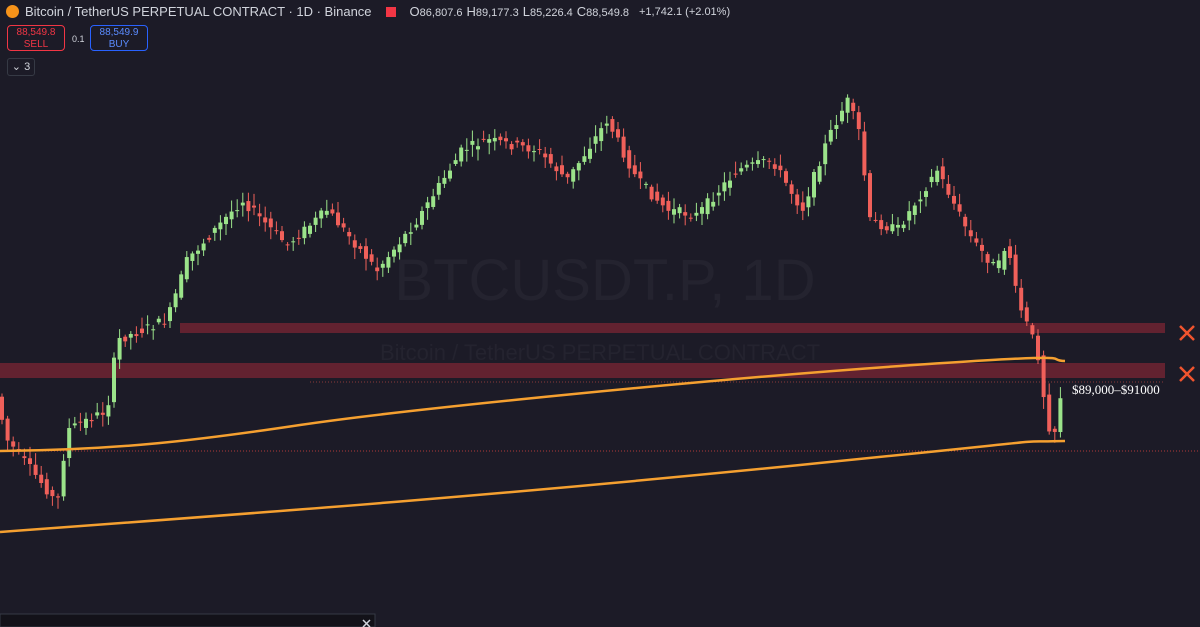 Image resolution: width=1200 pixels, height=627 pixels. I want to click on sell-label: SELL, so click(36, 44).